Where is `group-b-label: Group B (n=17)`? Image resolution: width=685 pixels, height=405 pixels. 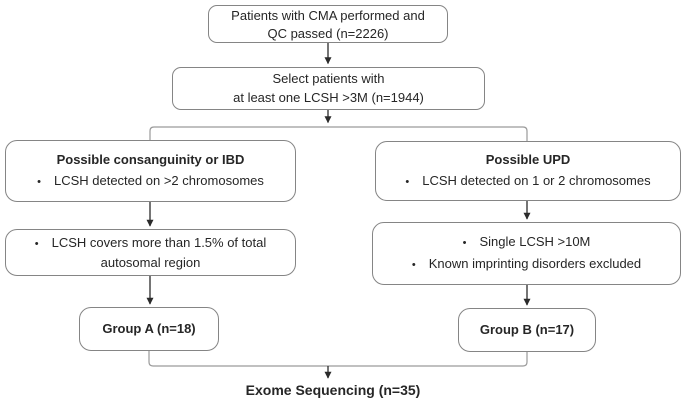 group-b-label: Group B (n=17) is located at coordinates (527, 329).